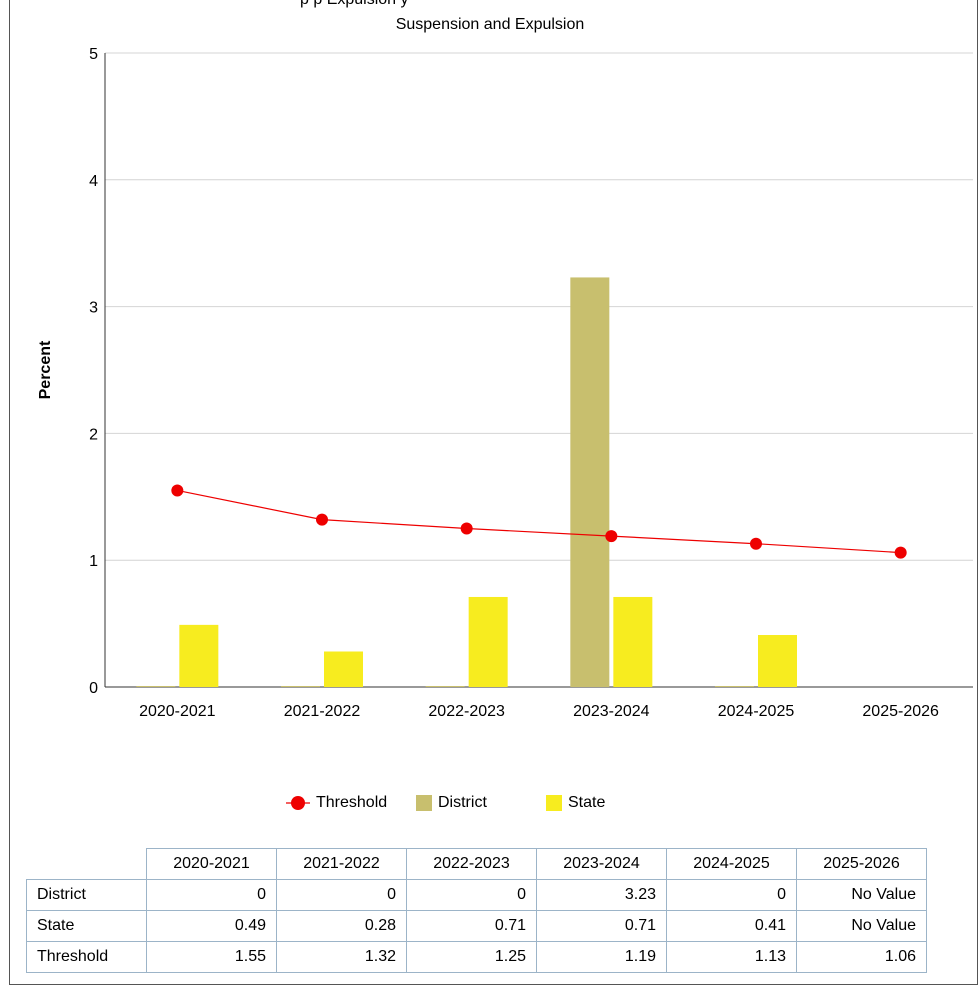  What do you see at coordinates (86, 864) in the screenshot?
I see `table-corner-cell` at bounding box center [86, 864].